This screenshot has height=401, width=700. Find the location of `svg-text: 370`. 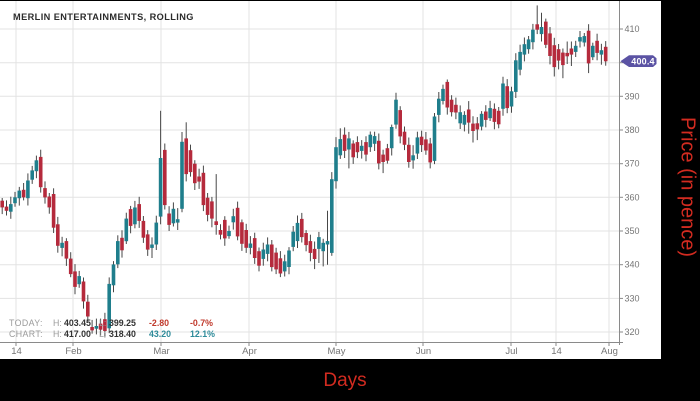

svg-text: 370 is located at coordinates (632, 164).